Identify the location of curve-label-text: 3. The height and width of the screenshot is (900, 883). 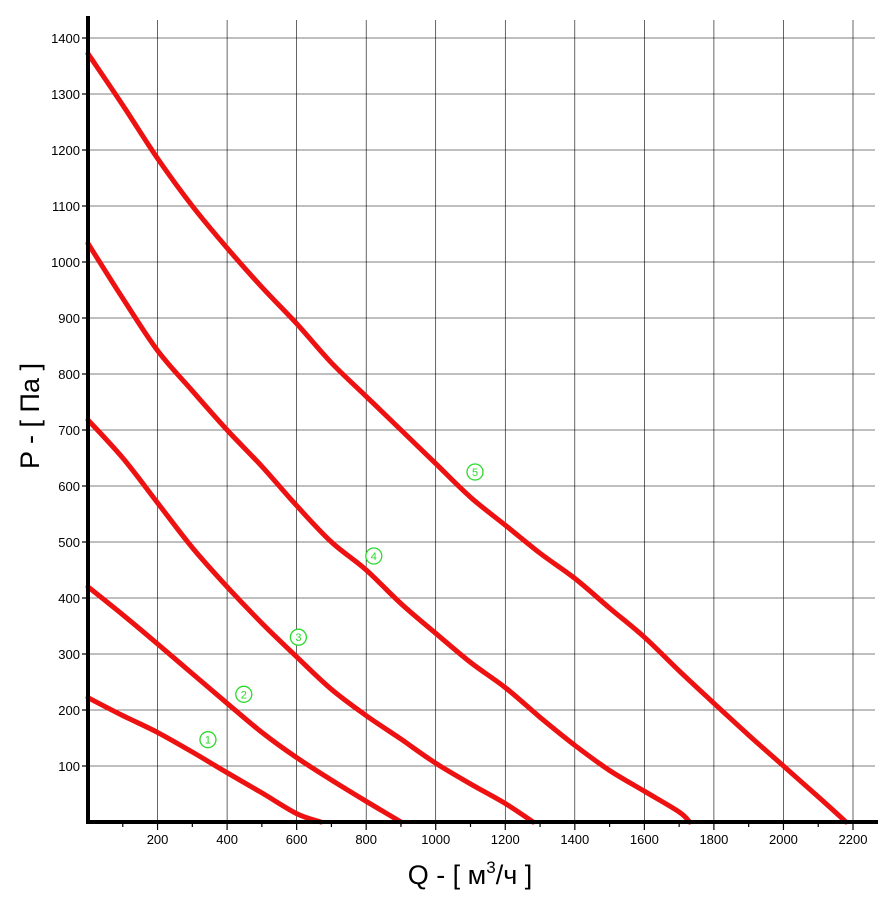
(298, 638).